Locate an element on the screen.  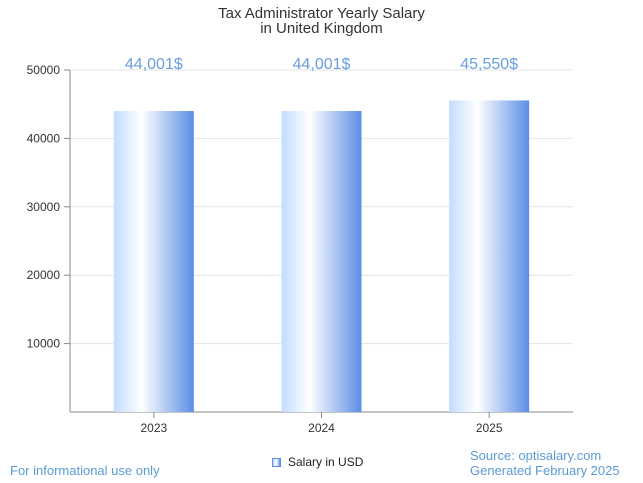
chart-title-line-2: in United Kingdom is located at coordinates (321, 28).